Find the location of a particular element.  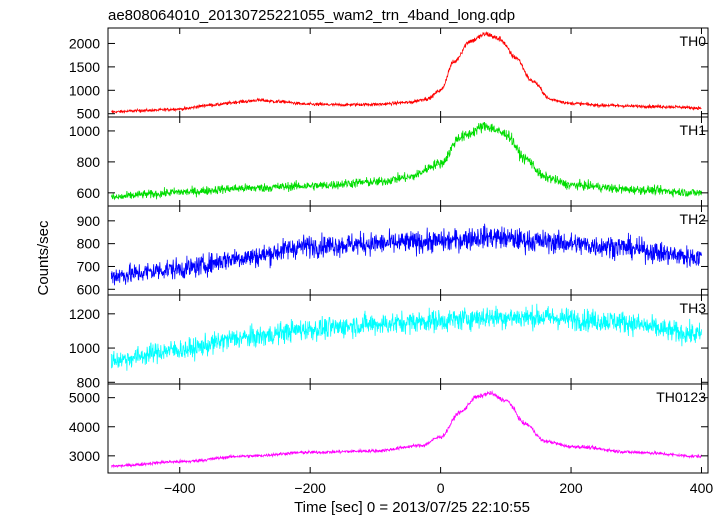

y-tick-label: 1200 is located at coordinates (84, 314).